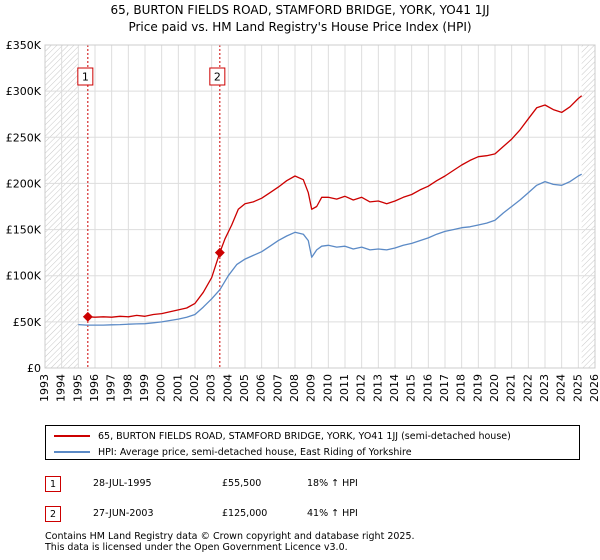  What do you see at coordinates (477, 388) in the screenshot?
I see `x-tick-label: 2019` at bounding box center [477, 388].